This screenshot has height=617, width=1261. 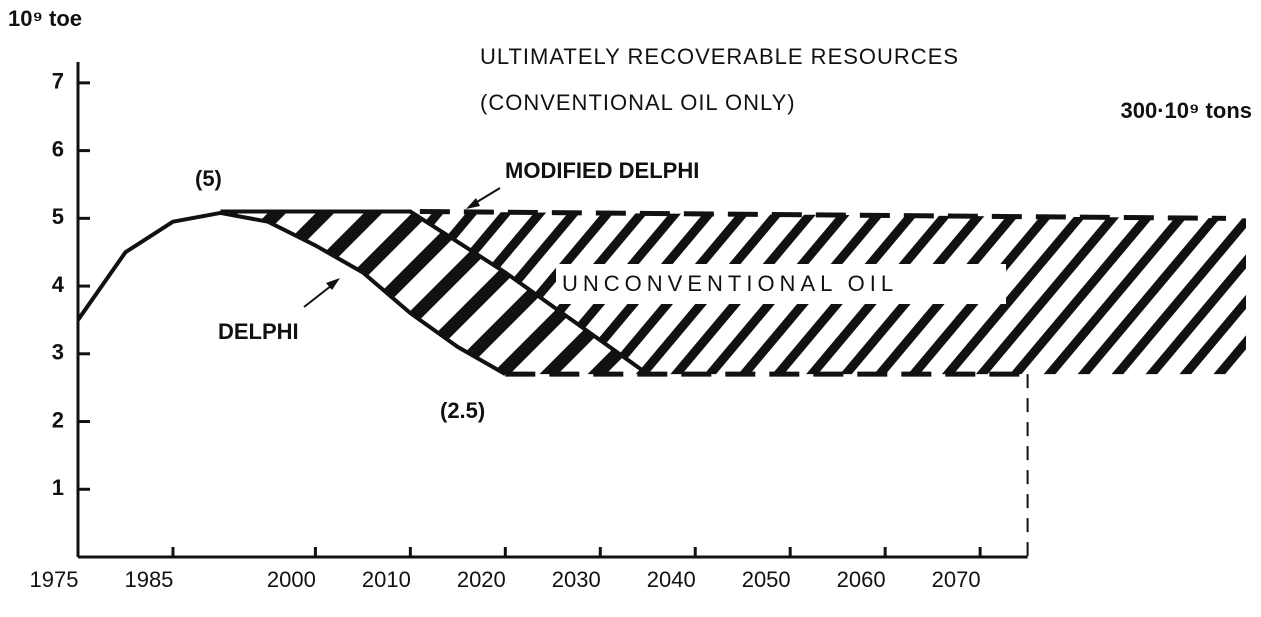 I want to click on x-tick-label: 1975, so click(x=54, y=579).